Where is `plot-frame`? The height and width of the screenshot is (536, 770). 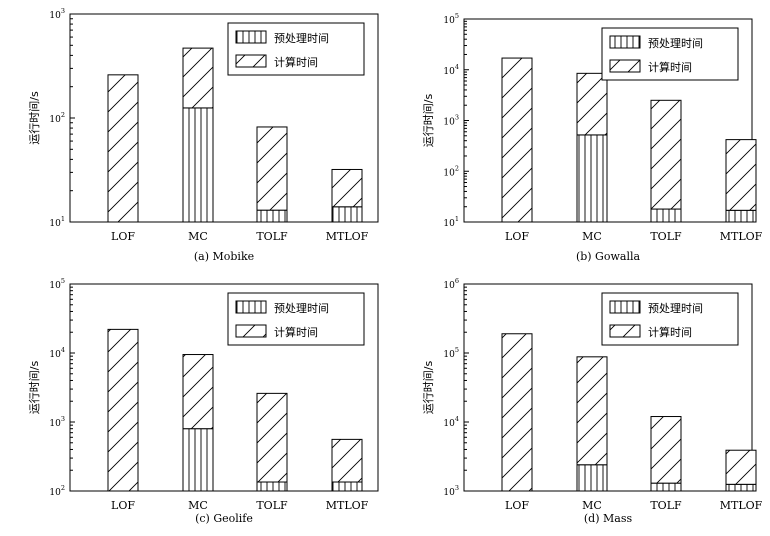 plot-frame is located at coordinates (608, 387).